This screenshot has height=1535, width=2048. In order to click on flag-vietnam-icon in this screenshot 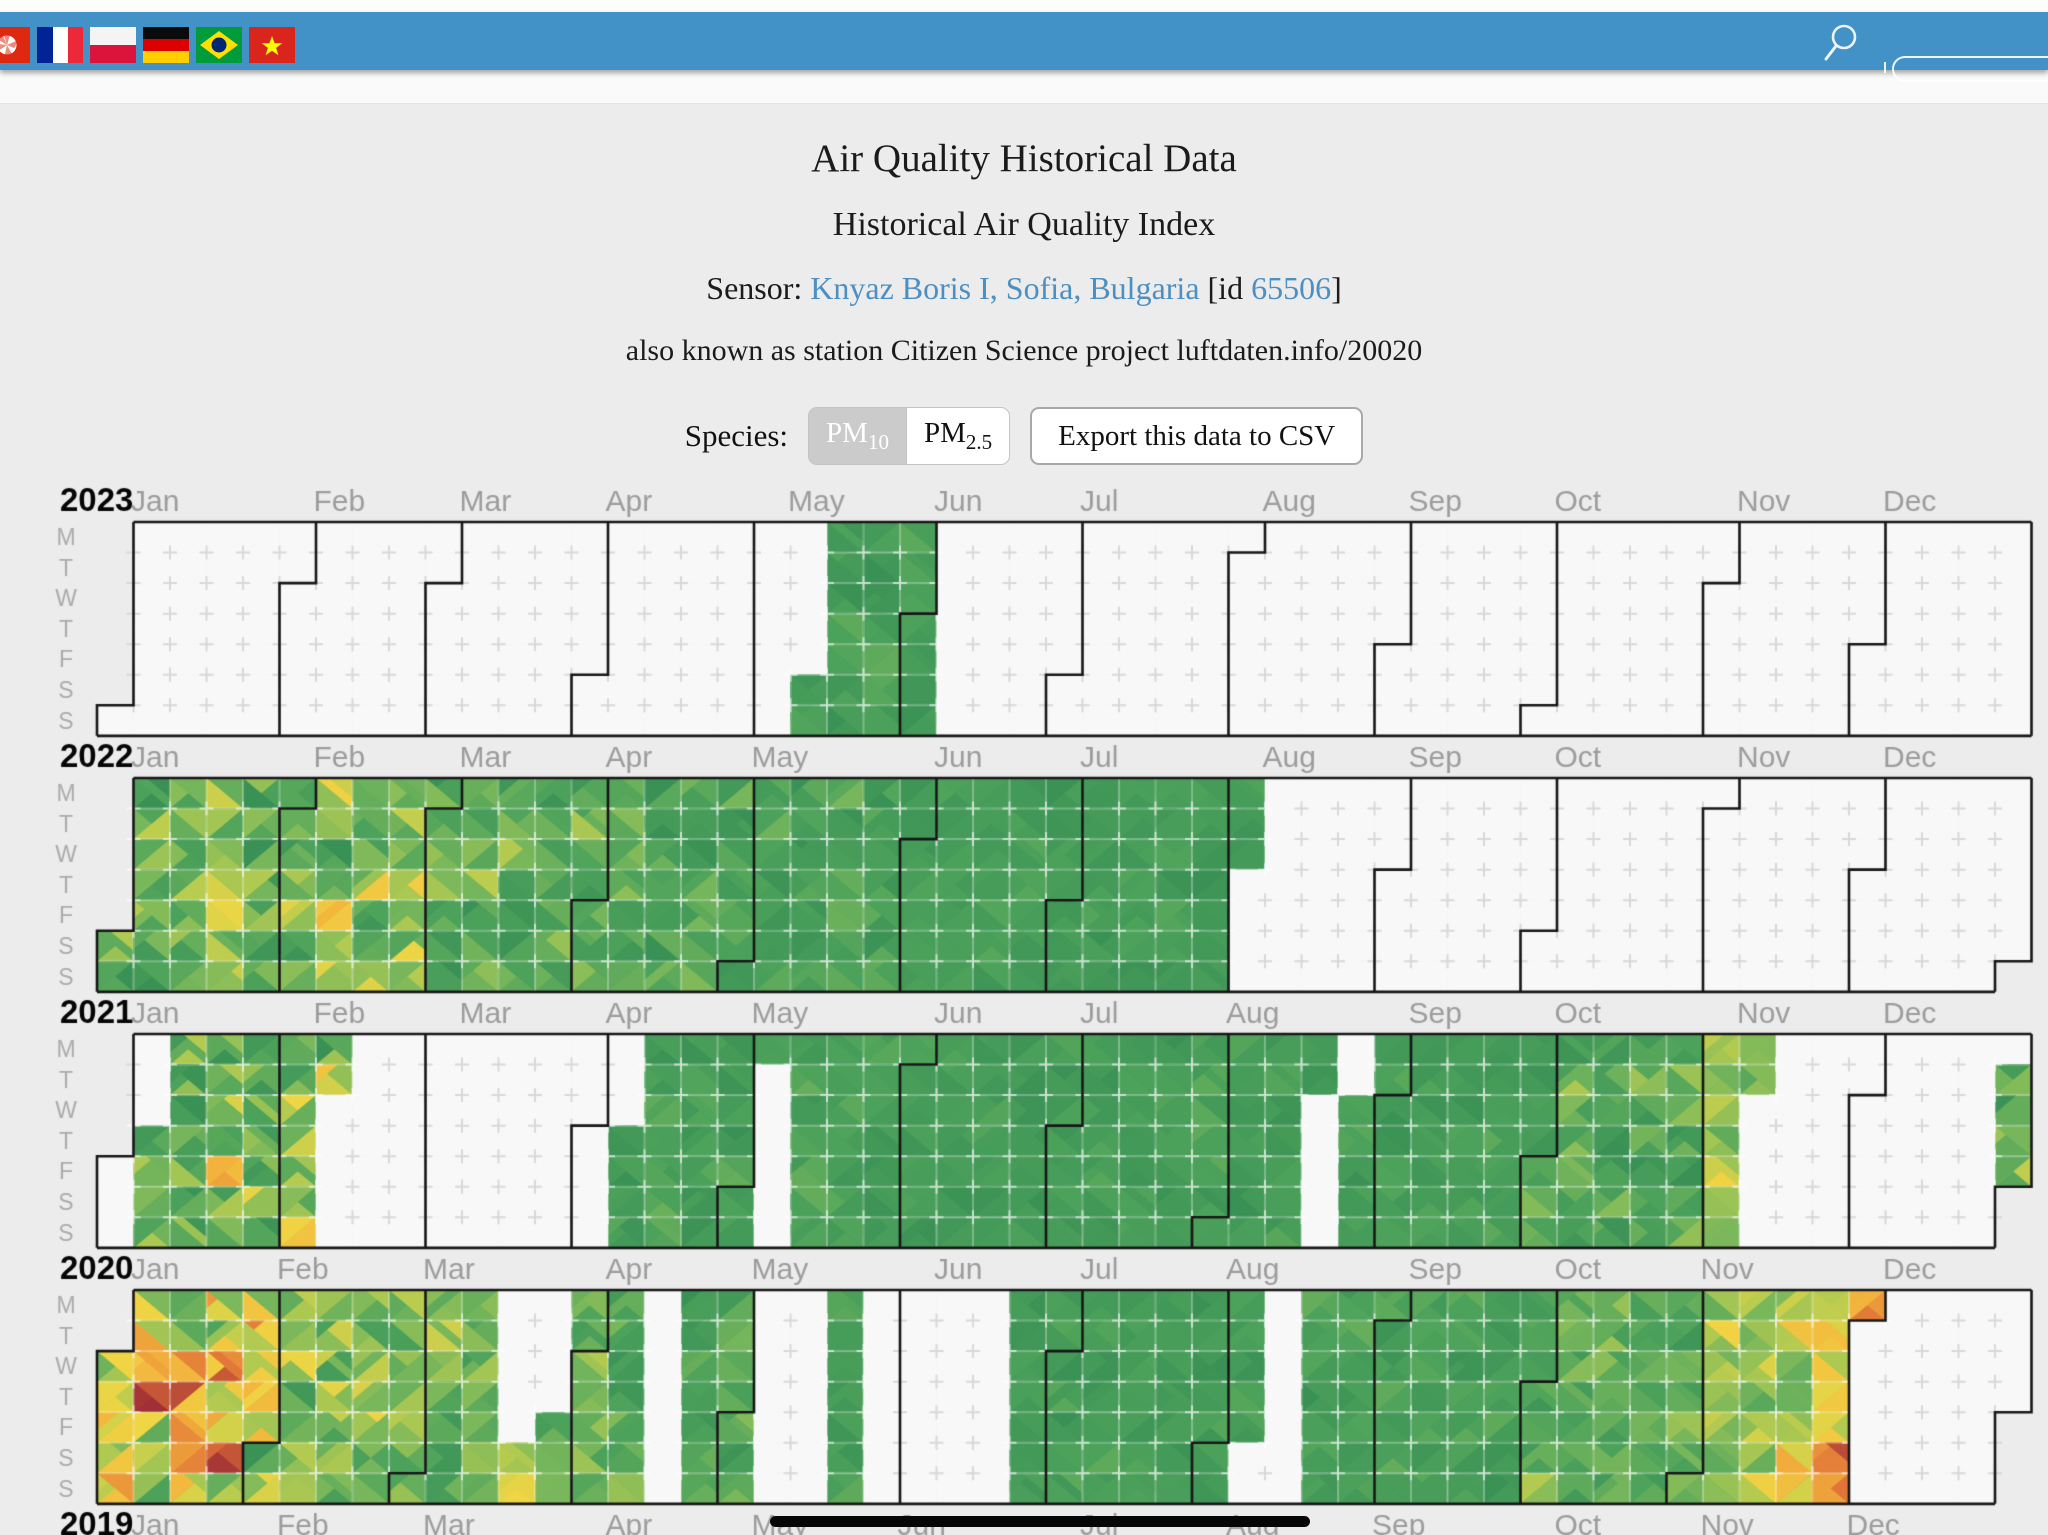, I will do `click(272, 45)`.